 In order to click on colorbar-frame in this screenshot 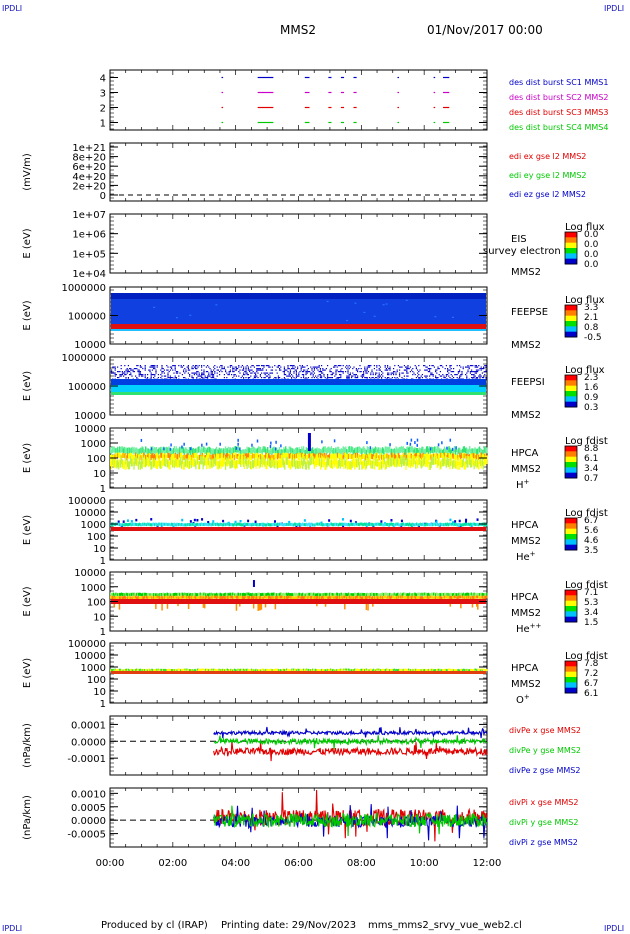, I will do `click(571, 534)`.